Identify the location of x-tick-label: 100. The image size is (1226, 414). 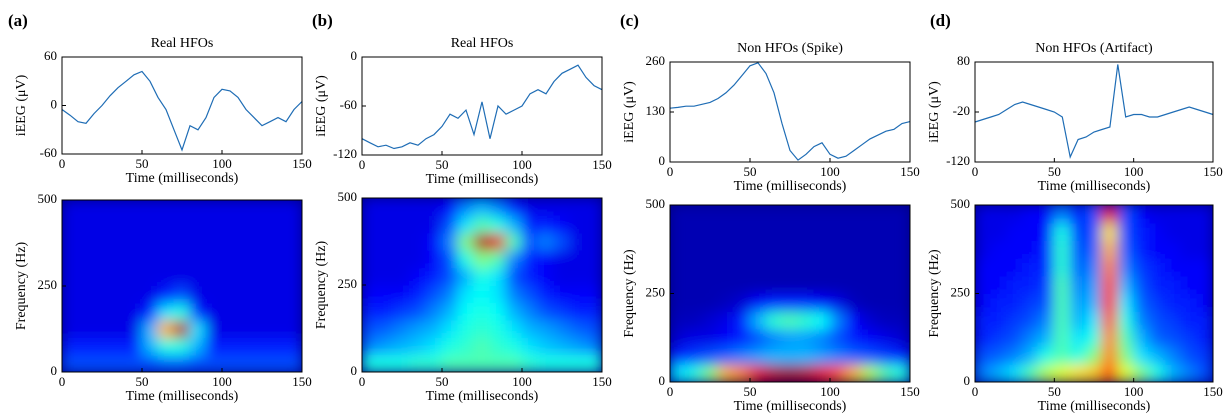
(1134, 171).